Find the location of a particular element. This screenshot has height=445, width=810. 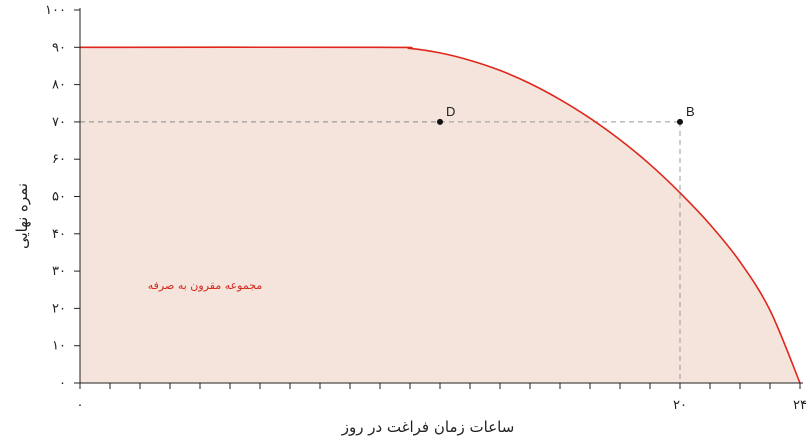

point-label-b: B is located at coordinates (690, 111).